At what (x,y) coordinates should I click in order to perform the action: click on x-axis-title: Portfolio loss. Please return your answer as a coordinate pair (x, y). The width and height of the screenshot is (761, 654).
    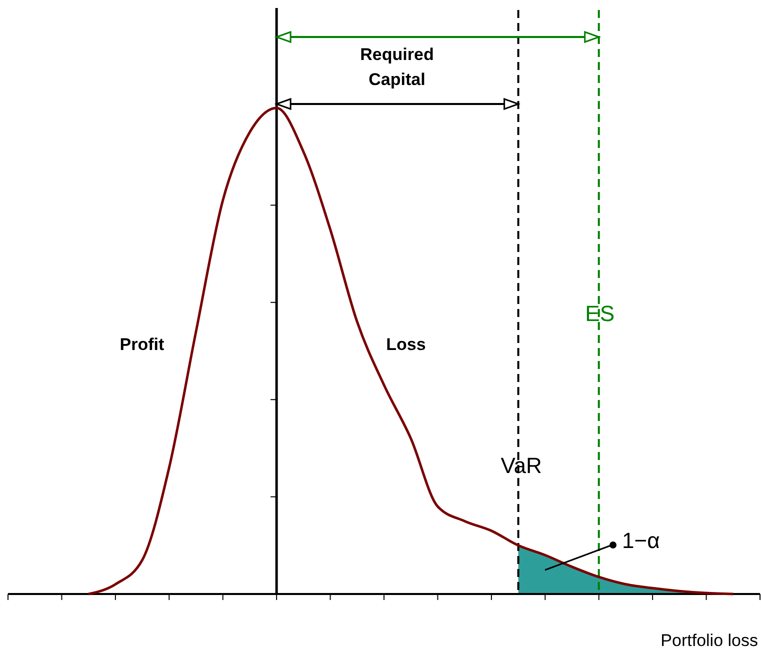
    Looking at the image, I should click on (709, 640).